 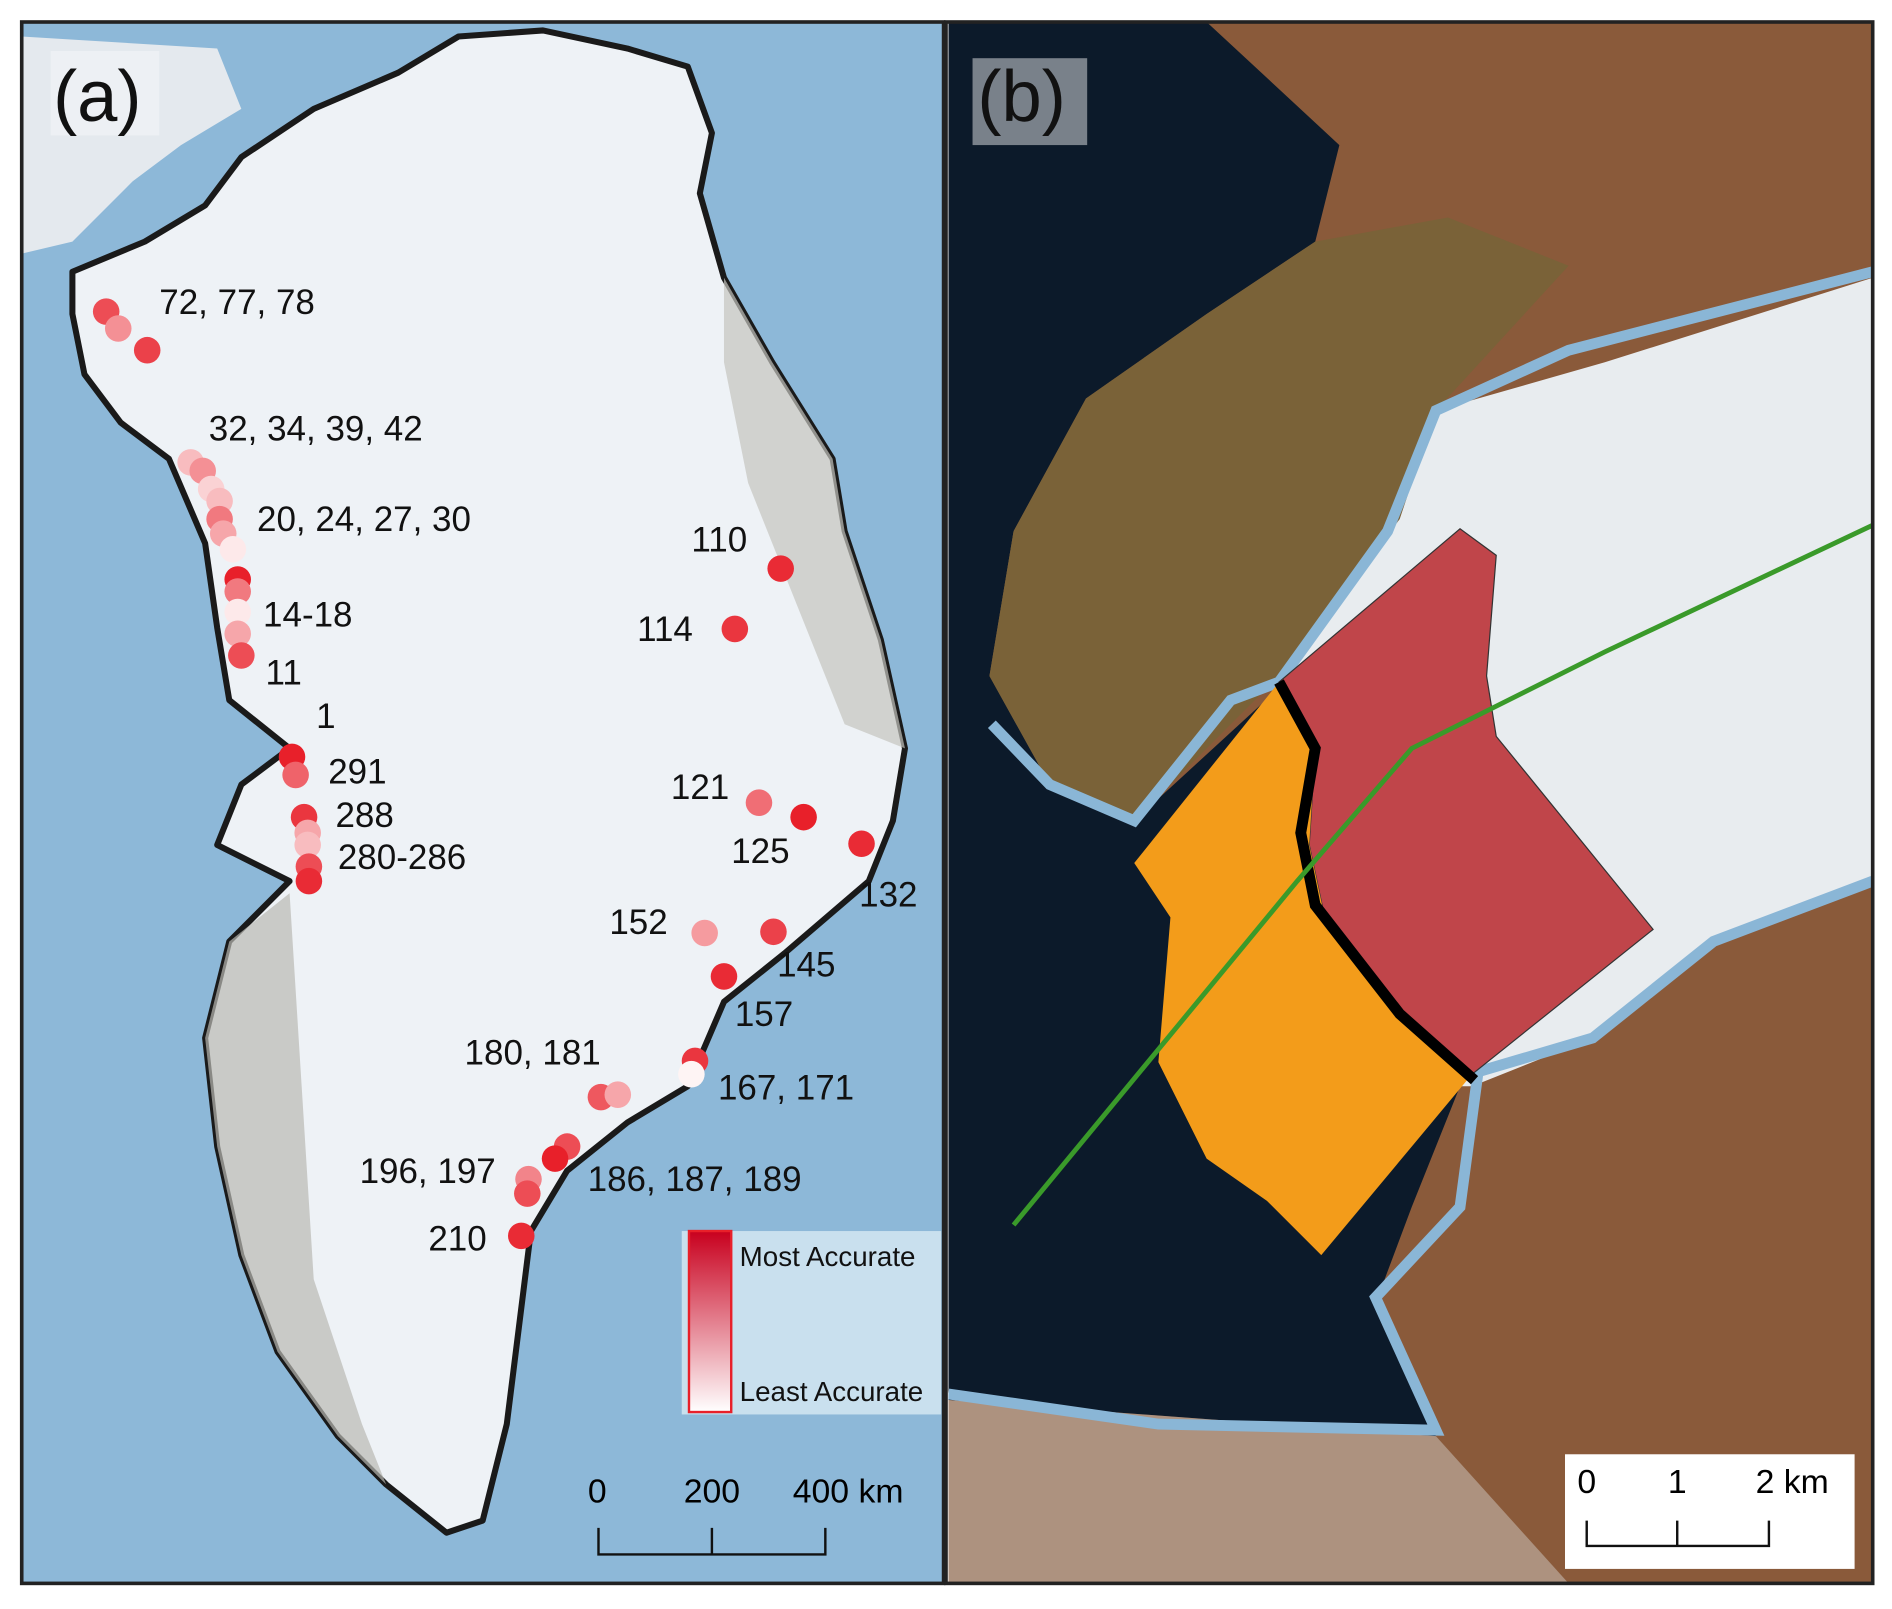 I want to click on site-label: 114, so click(x=665, y=629).